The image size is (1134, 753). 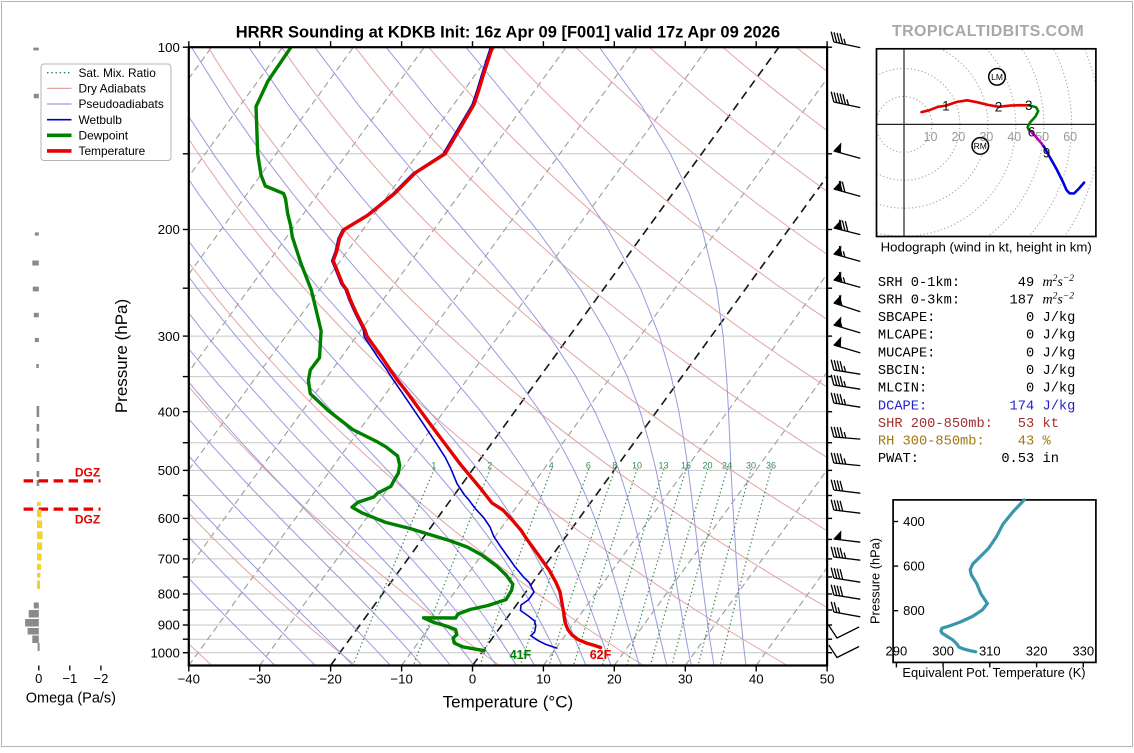 What do you see at coordinates (919, 300) in the screenshot?
I see `svg-text: SRH 0-3km:` at bounding box center [919, 300].